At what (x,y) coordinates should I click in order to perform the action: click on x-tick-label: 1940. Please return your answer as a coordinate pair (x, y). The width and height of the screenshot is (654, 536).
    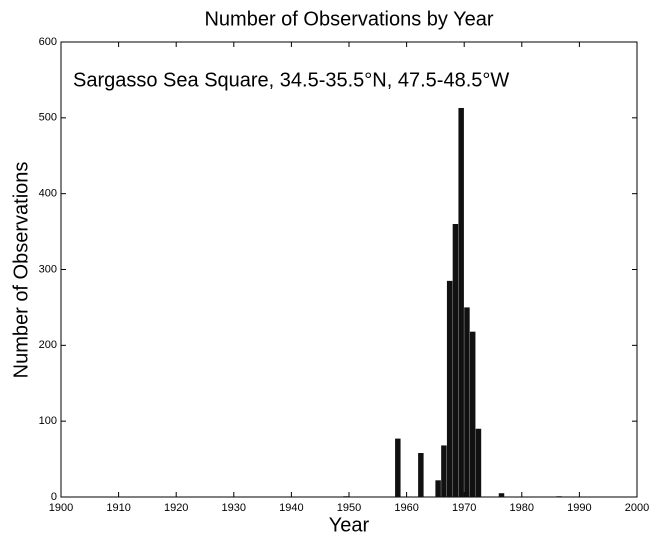
    Looking at the image, I should click on (291, 508).